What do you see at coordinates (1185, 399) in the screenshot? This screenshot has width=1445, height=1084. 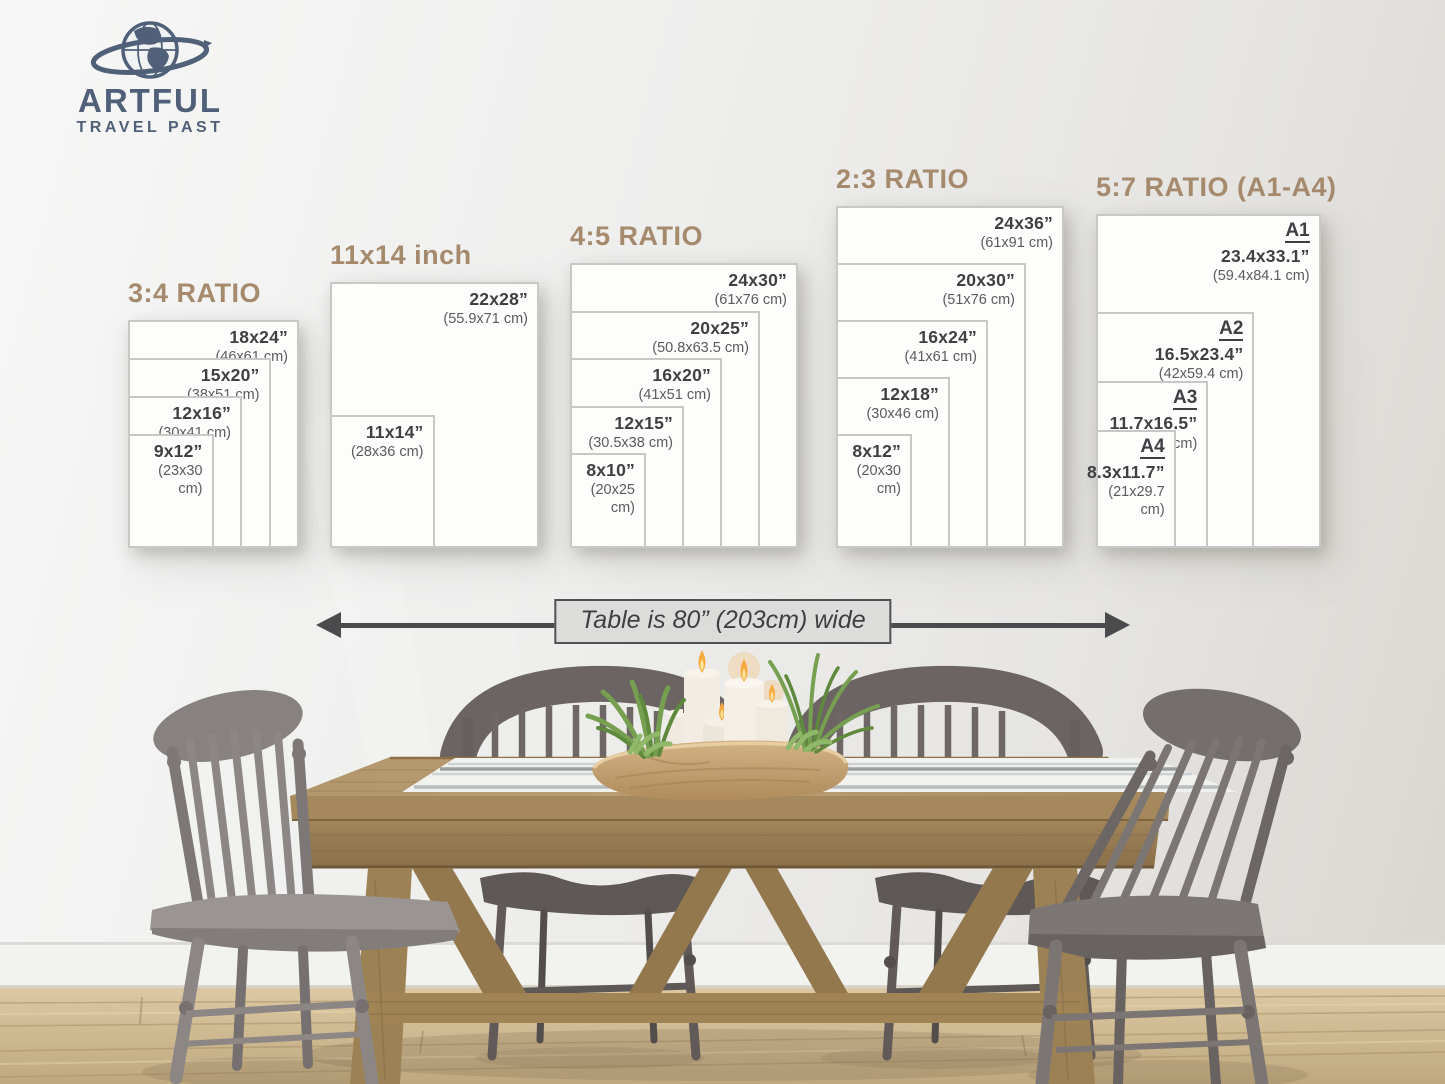 I see `paper-series-label: A3` at bounding box center [1185, 399].